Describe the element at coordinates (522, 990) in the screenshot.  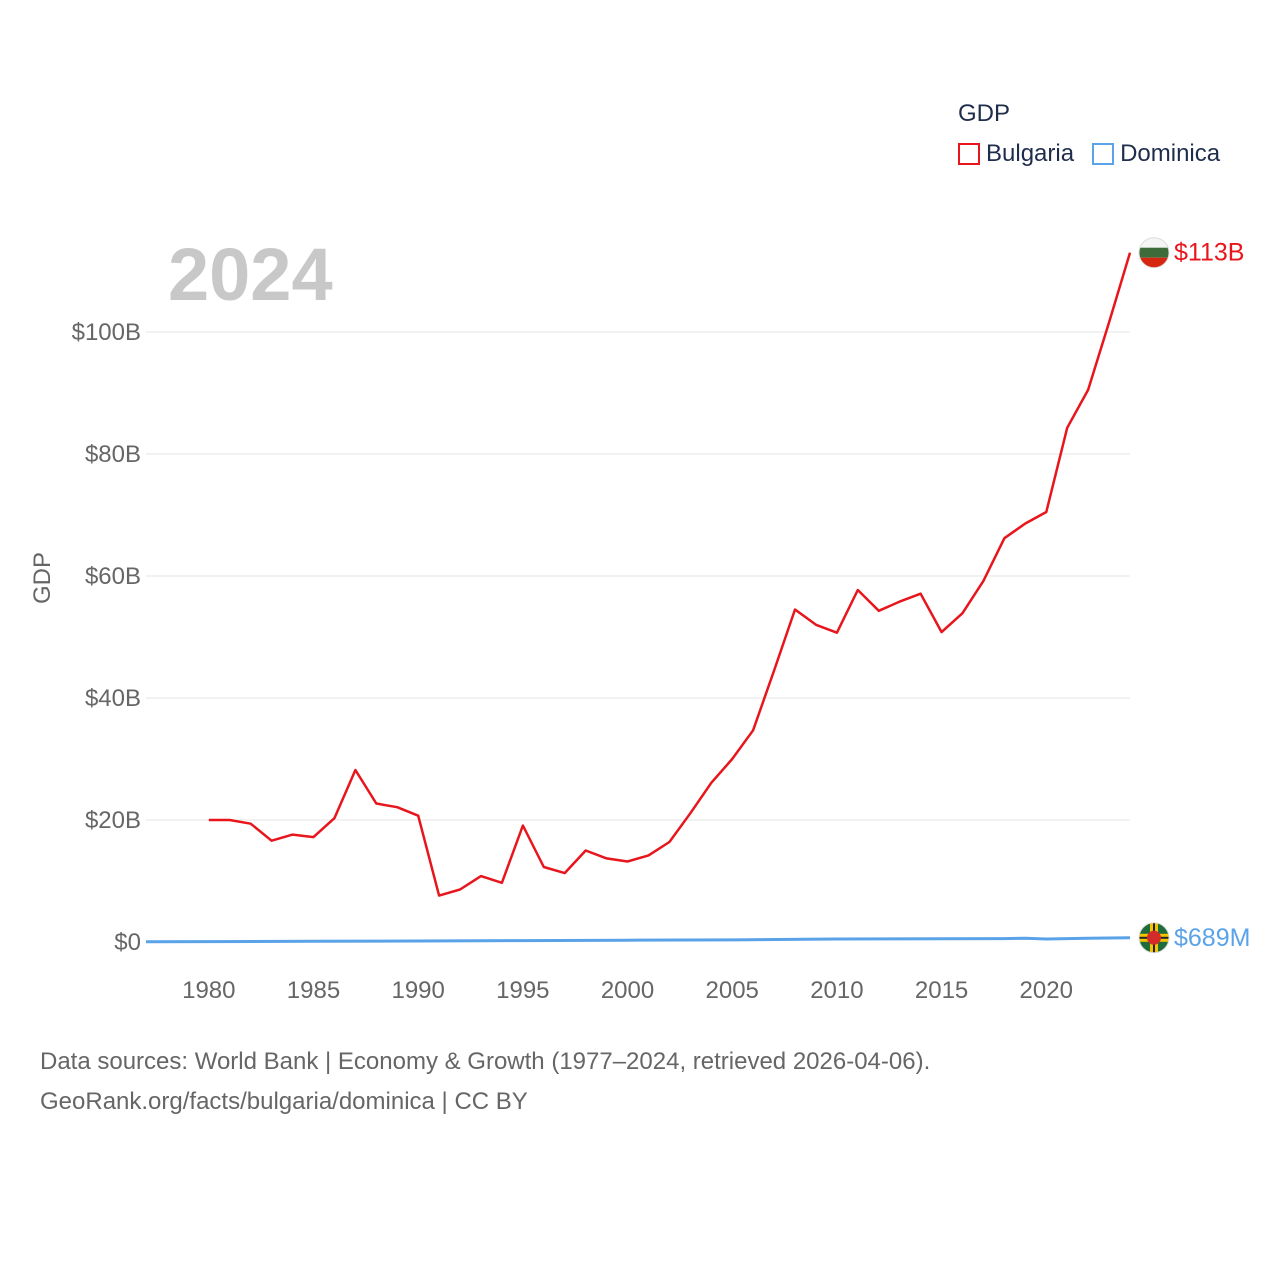
I see `x-tick-label: 1995` at that location.